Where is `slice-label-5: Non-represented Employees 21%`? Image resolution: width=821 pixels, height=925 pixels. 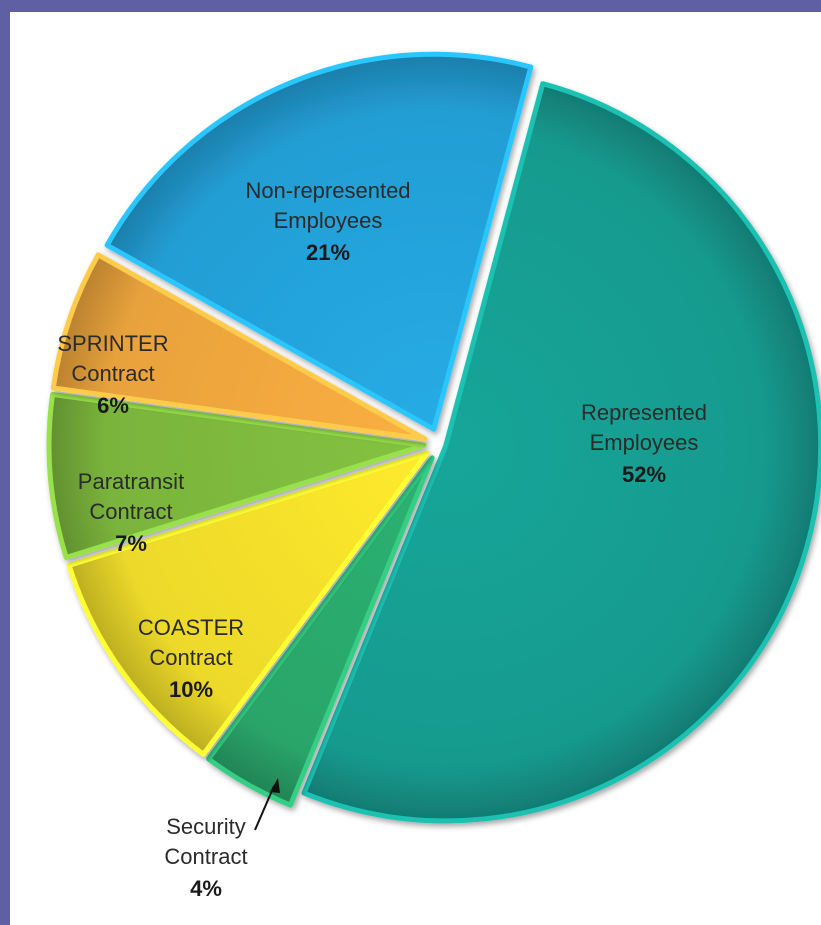 slice-label-5: Non-represented Employees 21% is located at coordinates (327, 221).